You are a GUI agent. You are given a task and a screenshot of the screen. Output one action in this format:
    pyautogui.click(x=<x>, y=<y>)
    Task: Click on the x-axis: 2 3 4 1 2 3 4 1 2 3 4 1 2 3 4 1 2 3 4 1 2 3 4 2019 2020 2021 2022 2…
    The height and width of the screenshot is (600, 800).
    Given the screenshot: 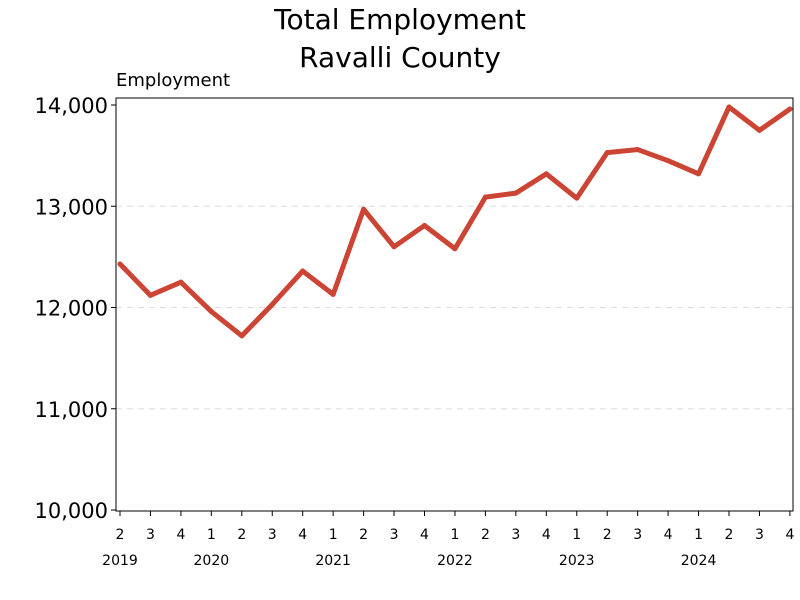 What is the action you would take?
    pyautogui.click(x=448, y=540)
    